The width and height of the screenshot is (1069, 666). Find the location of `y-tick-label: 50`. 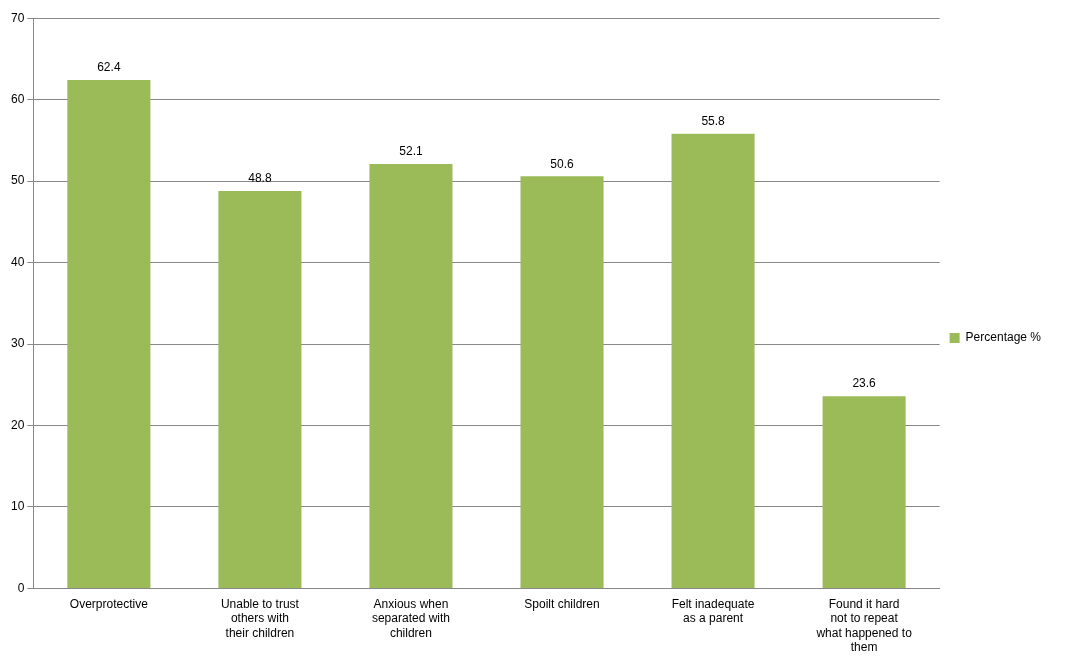

y-tick-label: 50 is located at coordinates (17, 180).